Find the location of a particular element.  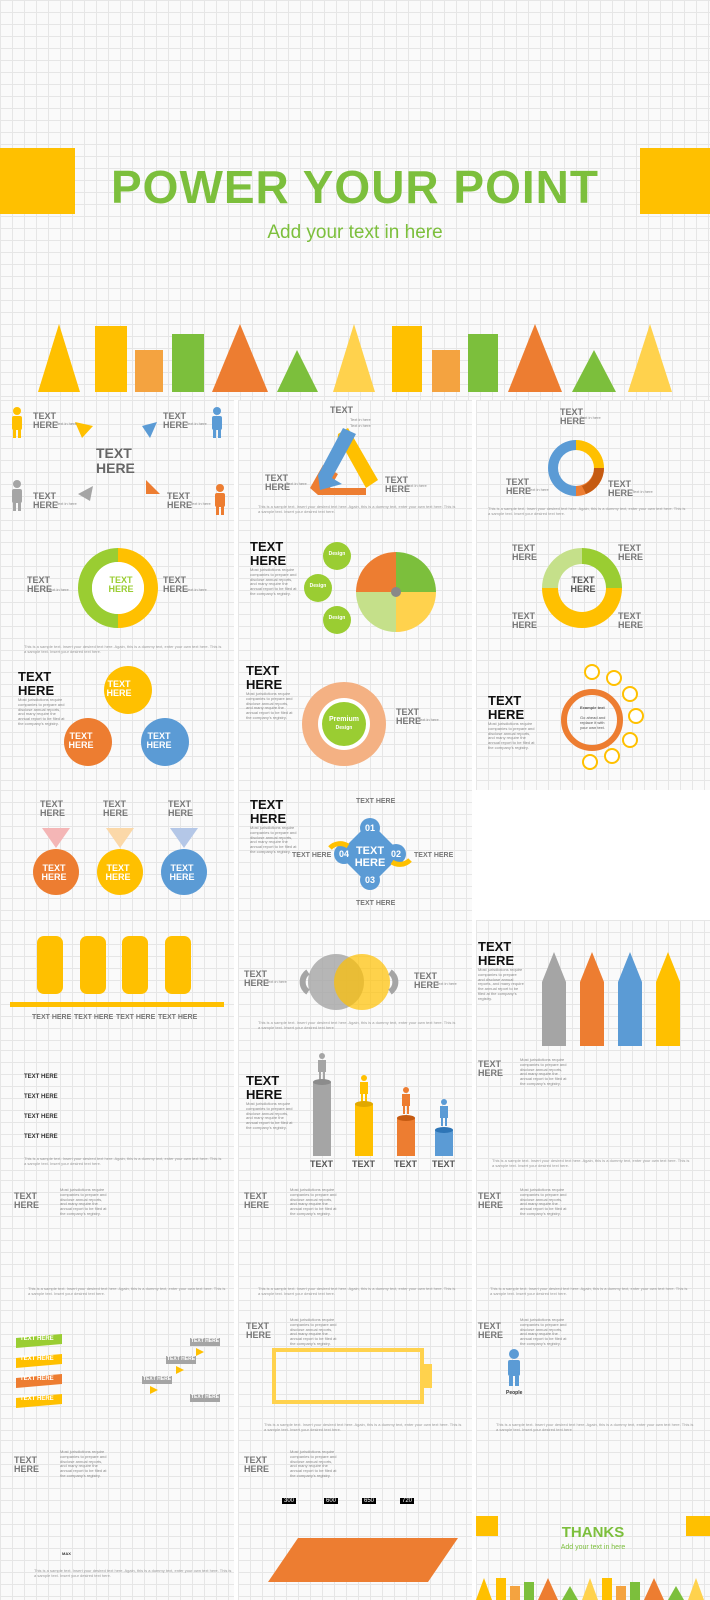

tag-green is located at coordinates (39, 1341).